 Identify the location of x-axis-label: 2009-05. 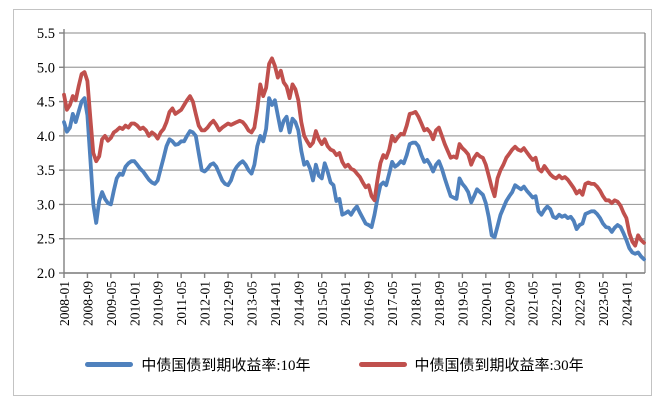
(111, 303).